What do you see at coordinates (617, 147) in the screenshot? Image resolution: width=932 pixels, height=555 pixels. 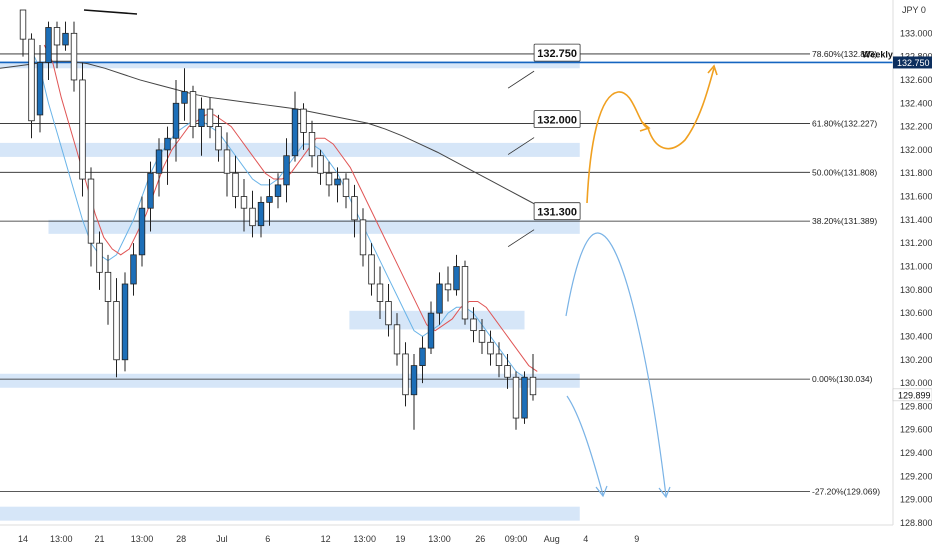 I see `bullish-projection-path` at bounding box center [617, 147].